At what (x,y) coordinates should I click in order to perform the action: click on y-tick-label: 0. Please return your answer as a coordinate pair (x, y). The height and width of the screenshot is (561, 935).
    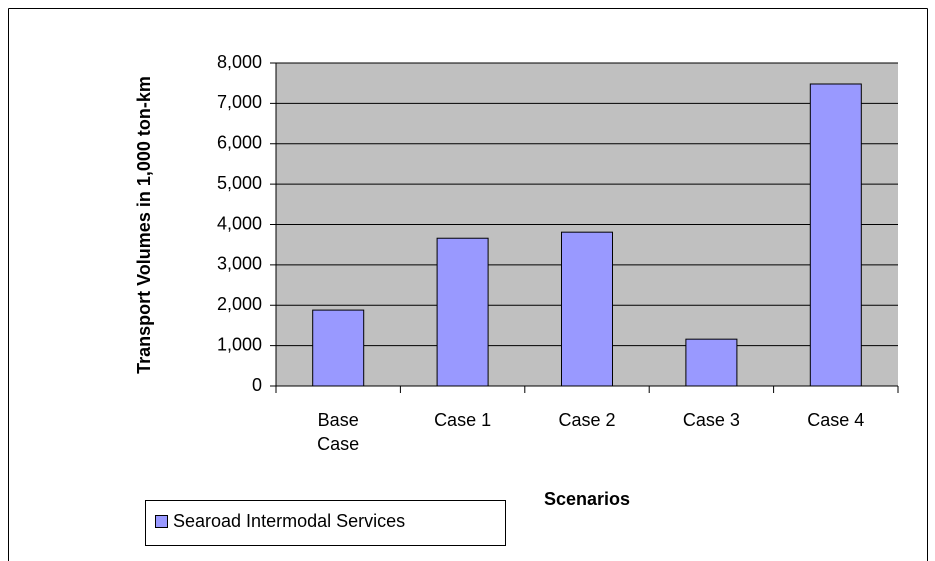
    Looking at the image, I should click on (257, 385).